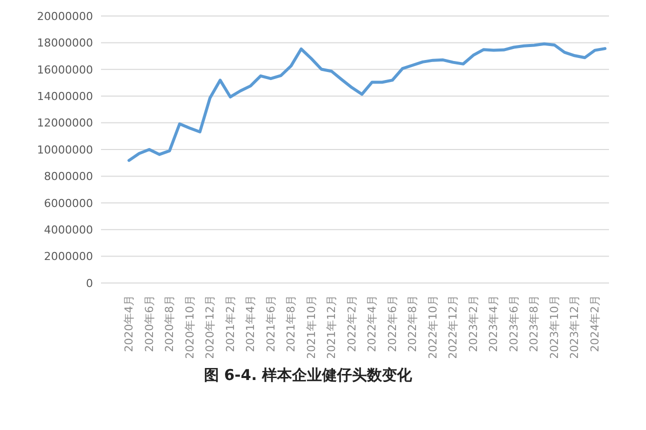 Image resolution: width=646 pixels, height=430 pixels. Describe the element at coordinates (129, 323) in the screenshot. I see `x-tick-label: 2020年4月` at that location.